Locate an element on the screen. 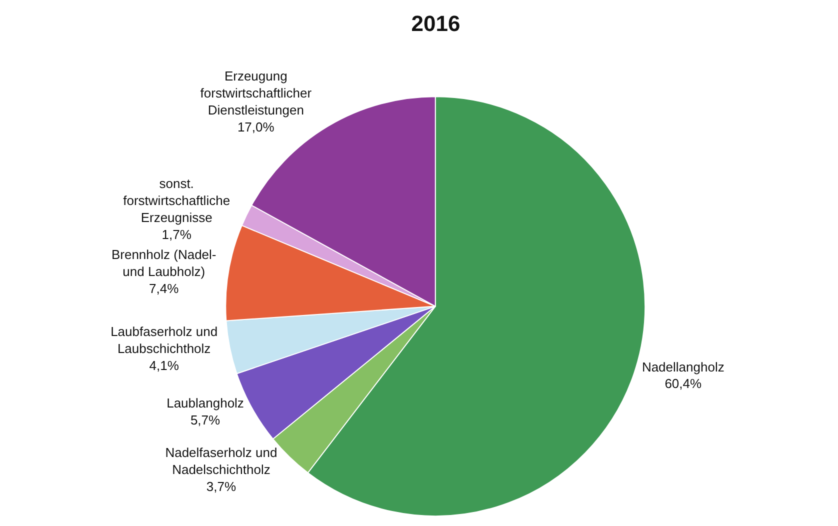  data-label: 4,1% is located at coordinates (164, 365).